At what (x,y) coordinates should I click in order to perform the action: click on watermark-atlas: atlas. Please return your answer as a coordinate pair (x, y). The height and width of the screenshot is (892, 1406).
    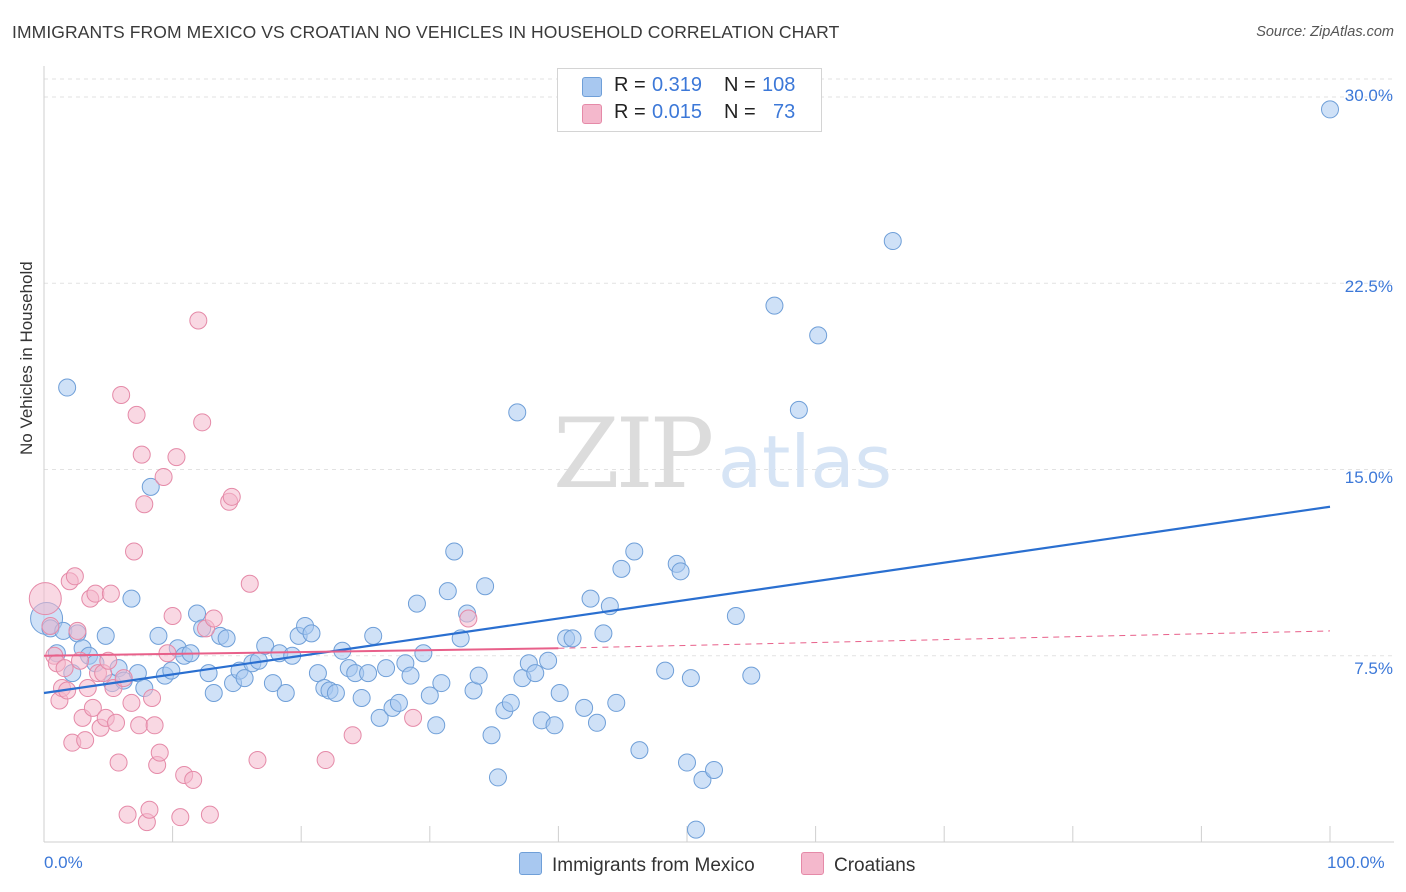
    Looking at the image, I should click on (805, 462).